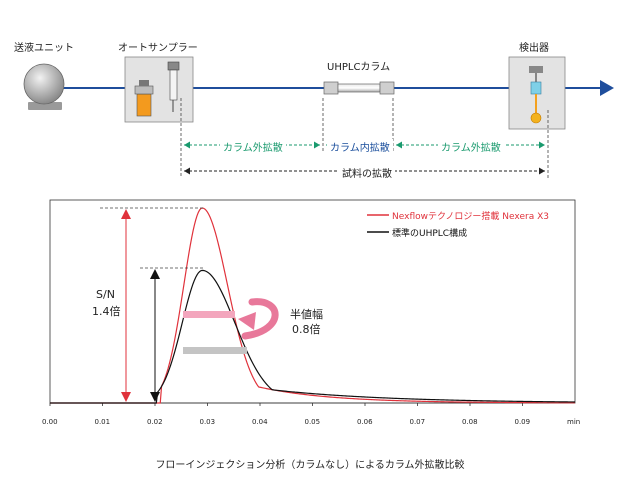  I want to click on detector-icon, so click(537, 93).